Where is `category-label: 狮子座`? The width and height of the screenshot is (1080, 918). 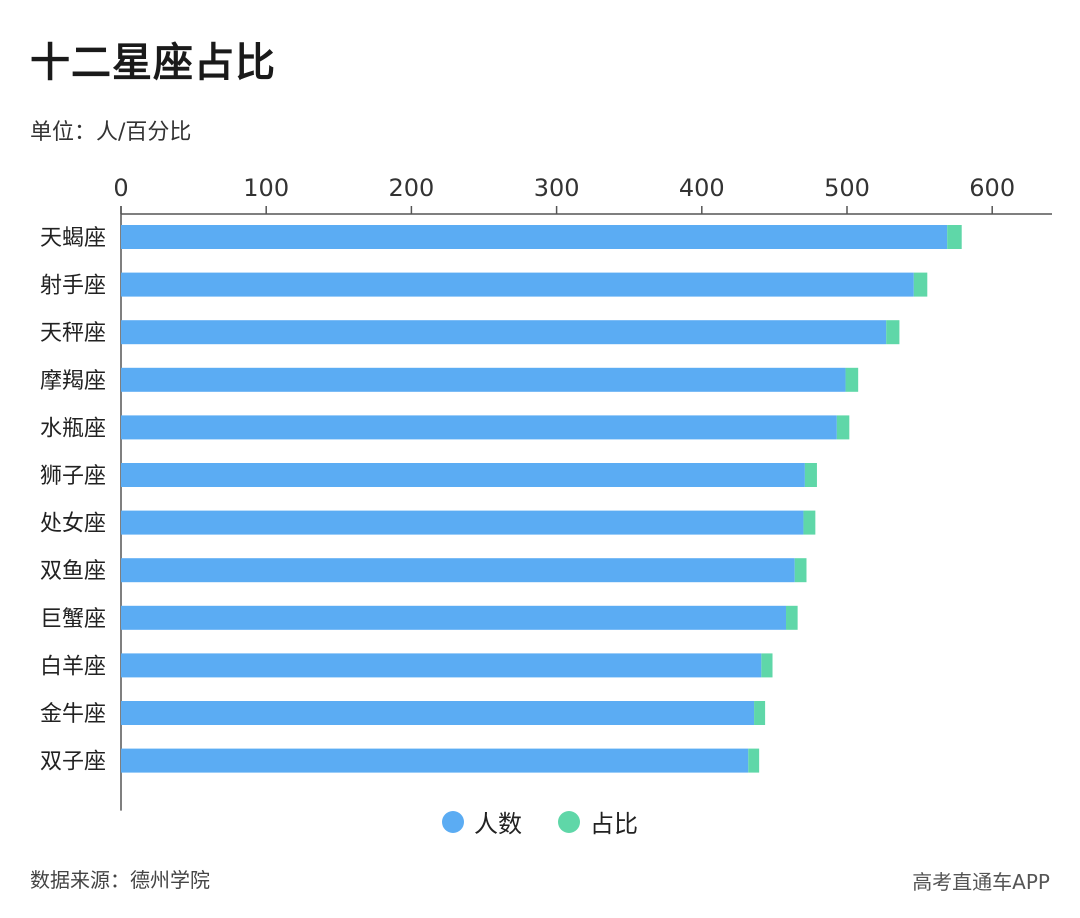
category-label: 狮子座 is located at coordinates (73, 476).